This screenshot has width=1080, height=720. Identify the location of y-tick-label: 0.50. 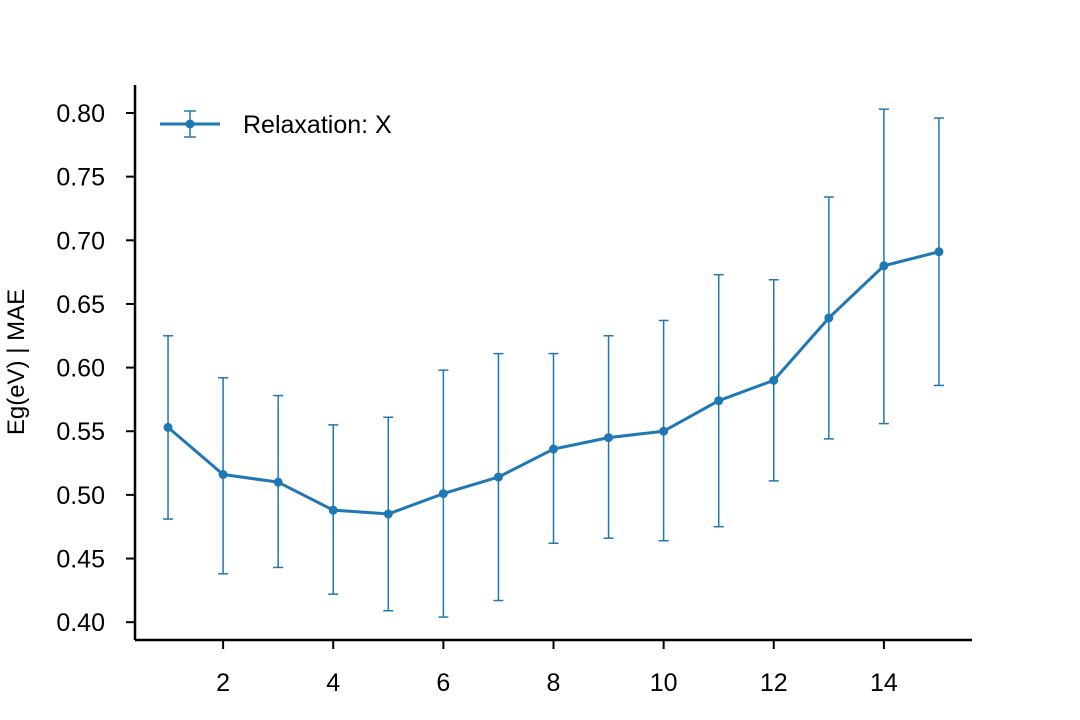
(80, 496).